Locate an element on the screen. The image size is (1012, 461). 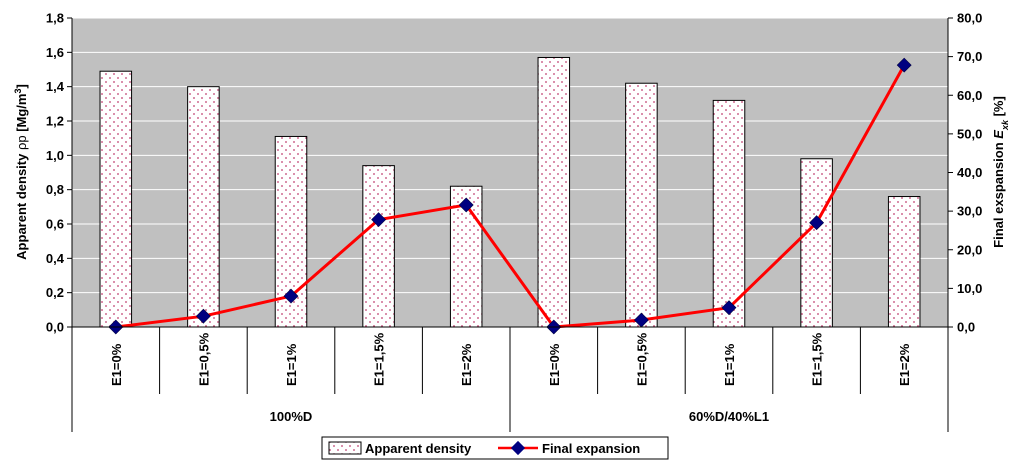
right-axis-title: Final exspansion Exk [%] is located at coordinates (1000, 172).